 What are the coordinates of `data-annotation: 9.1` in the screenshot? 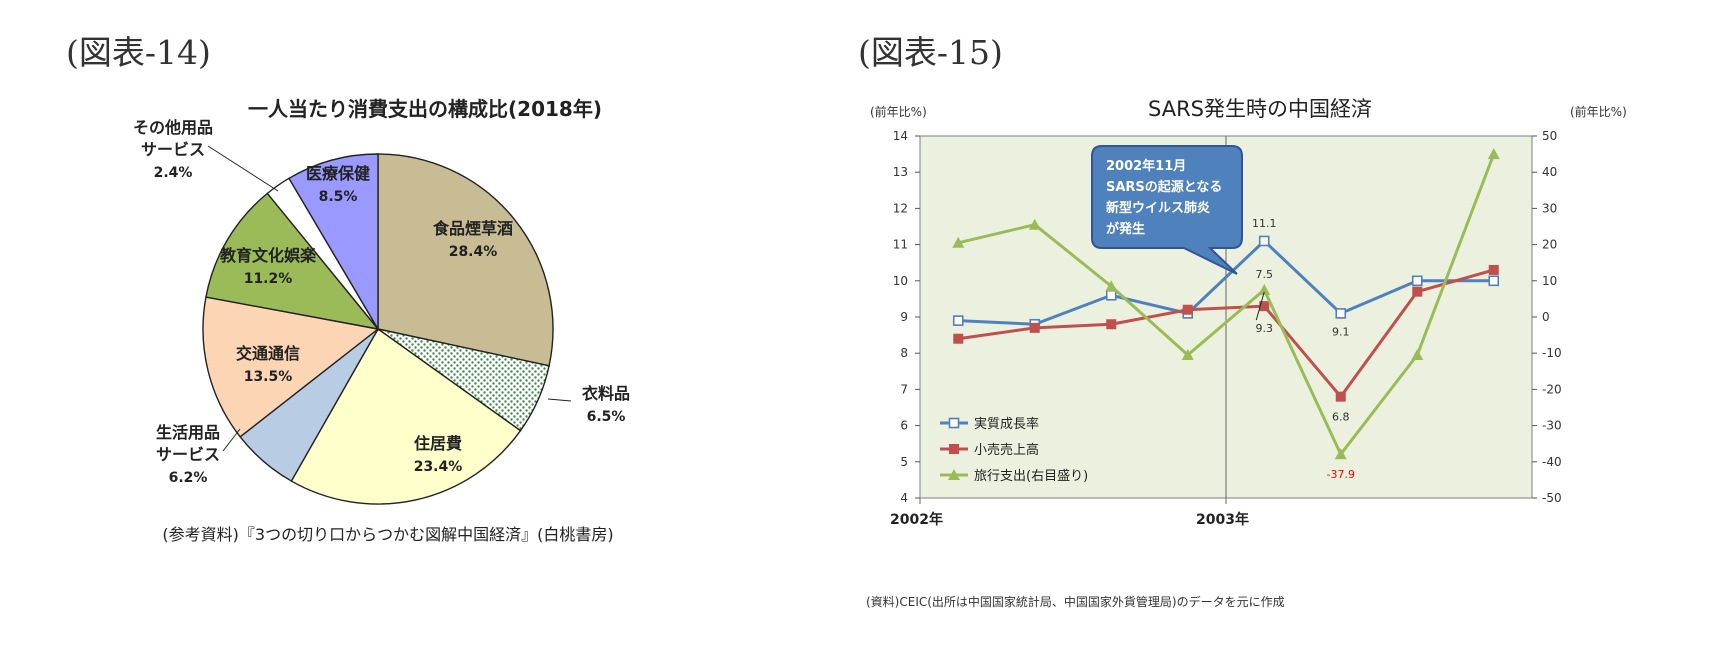 It's located at (1341, 331).